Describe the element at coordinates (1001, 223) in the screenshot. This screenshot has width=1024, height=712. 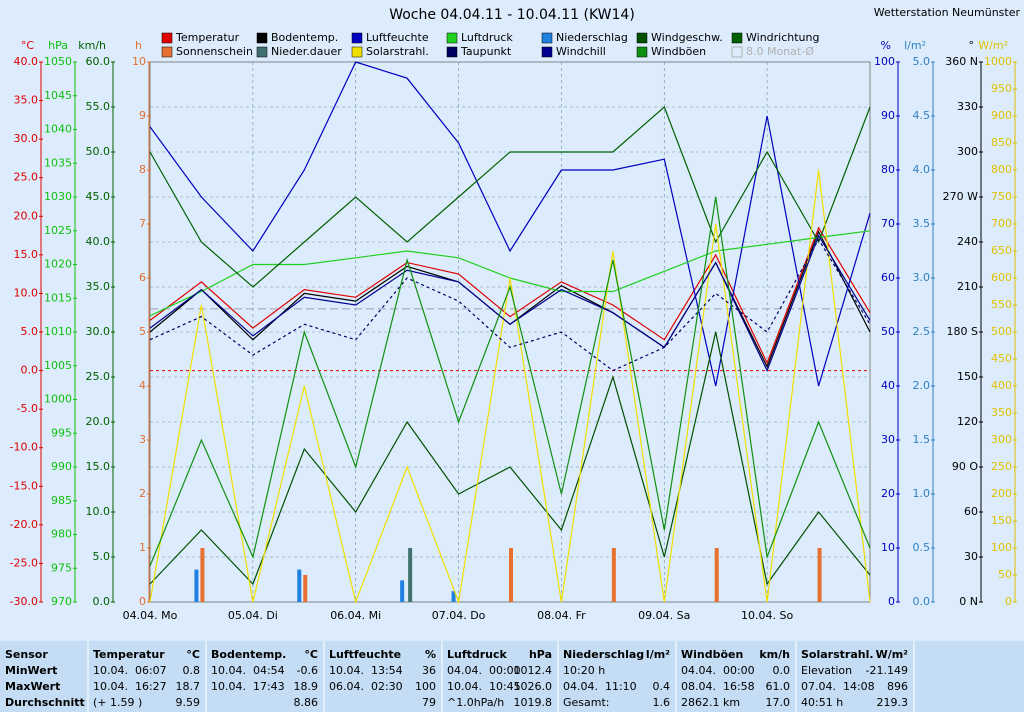
I see `y-tick-label: 700` at that location.